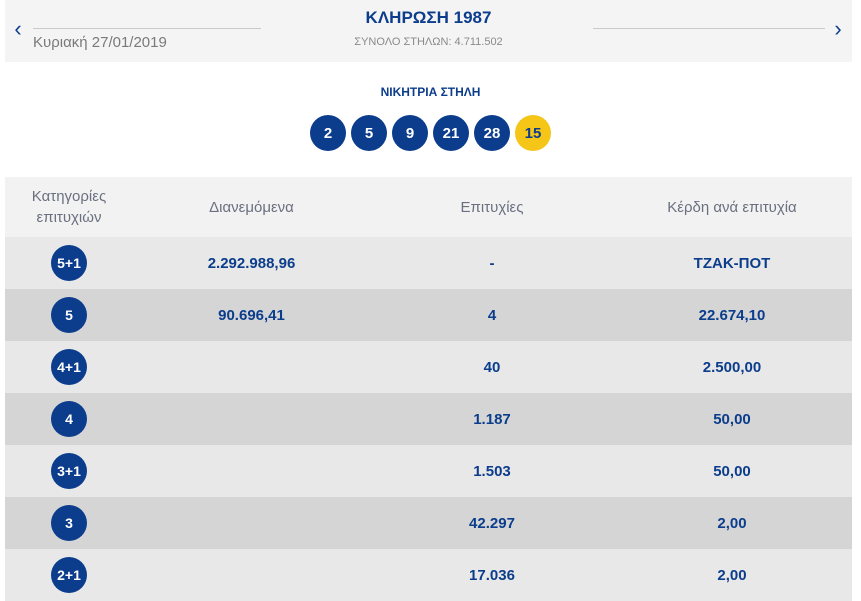  Describe the element at coordinates (492, 575) in the screenshot. I see `winners-cell: 17.036` at that location.